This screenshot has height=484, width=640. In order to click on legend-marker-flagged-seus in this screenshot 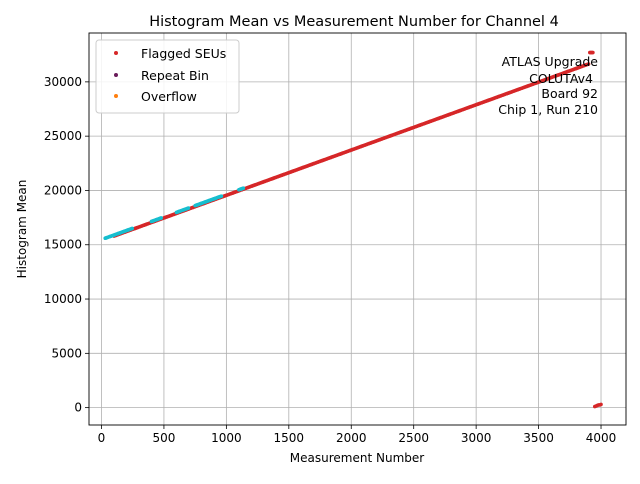, I will do `click(116, 53)`.